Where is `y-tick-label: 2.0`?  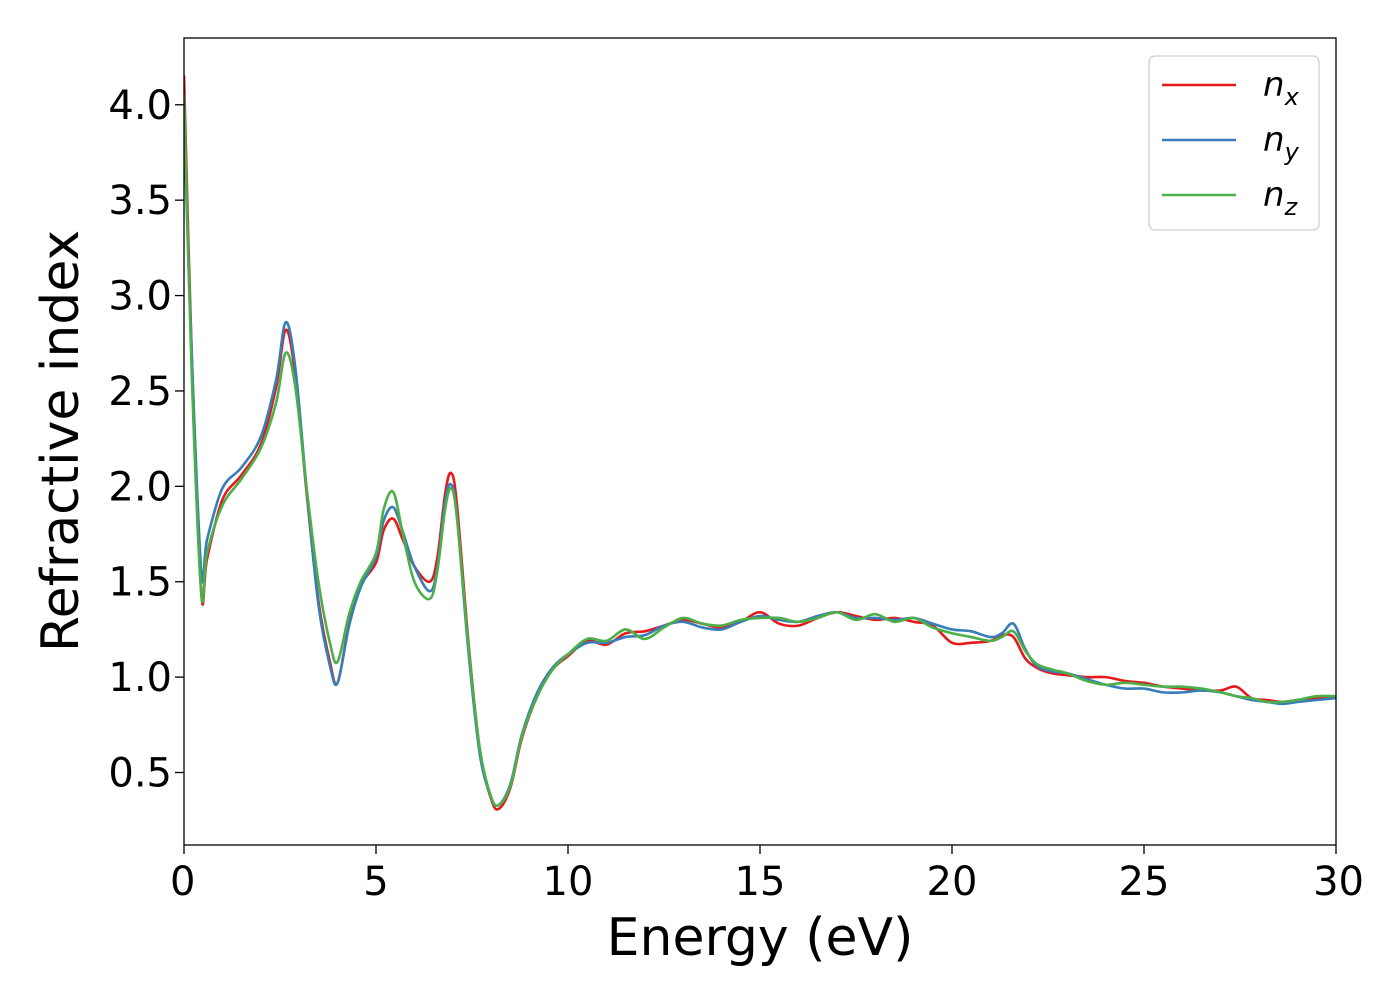 y-tick-label: 2.0 is located at coordinates (140, 487).